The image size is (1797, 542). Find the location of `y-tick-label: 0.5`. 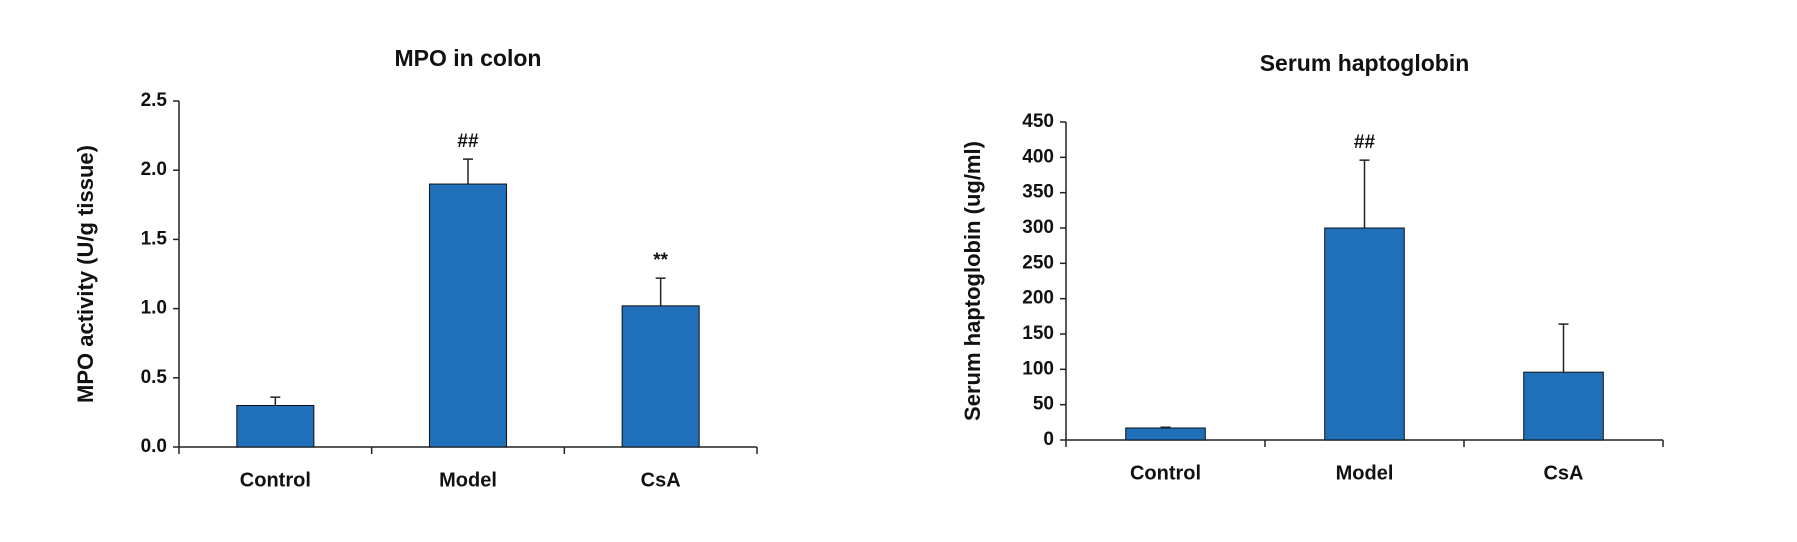

y-tick-label: 0.5 is located at coordinates (154, 377).